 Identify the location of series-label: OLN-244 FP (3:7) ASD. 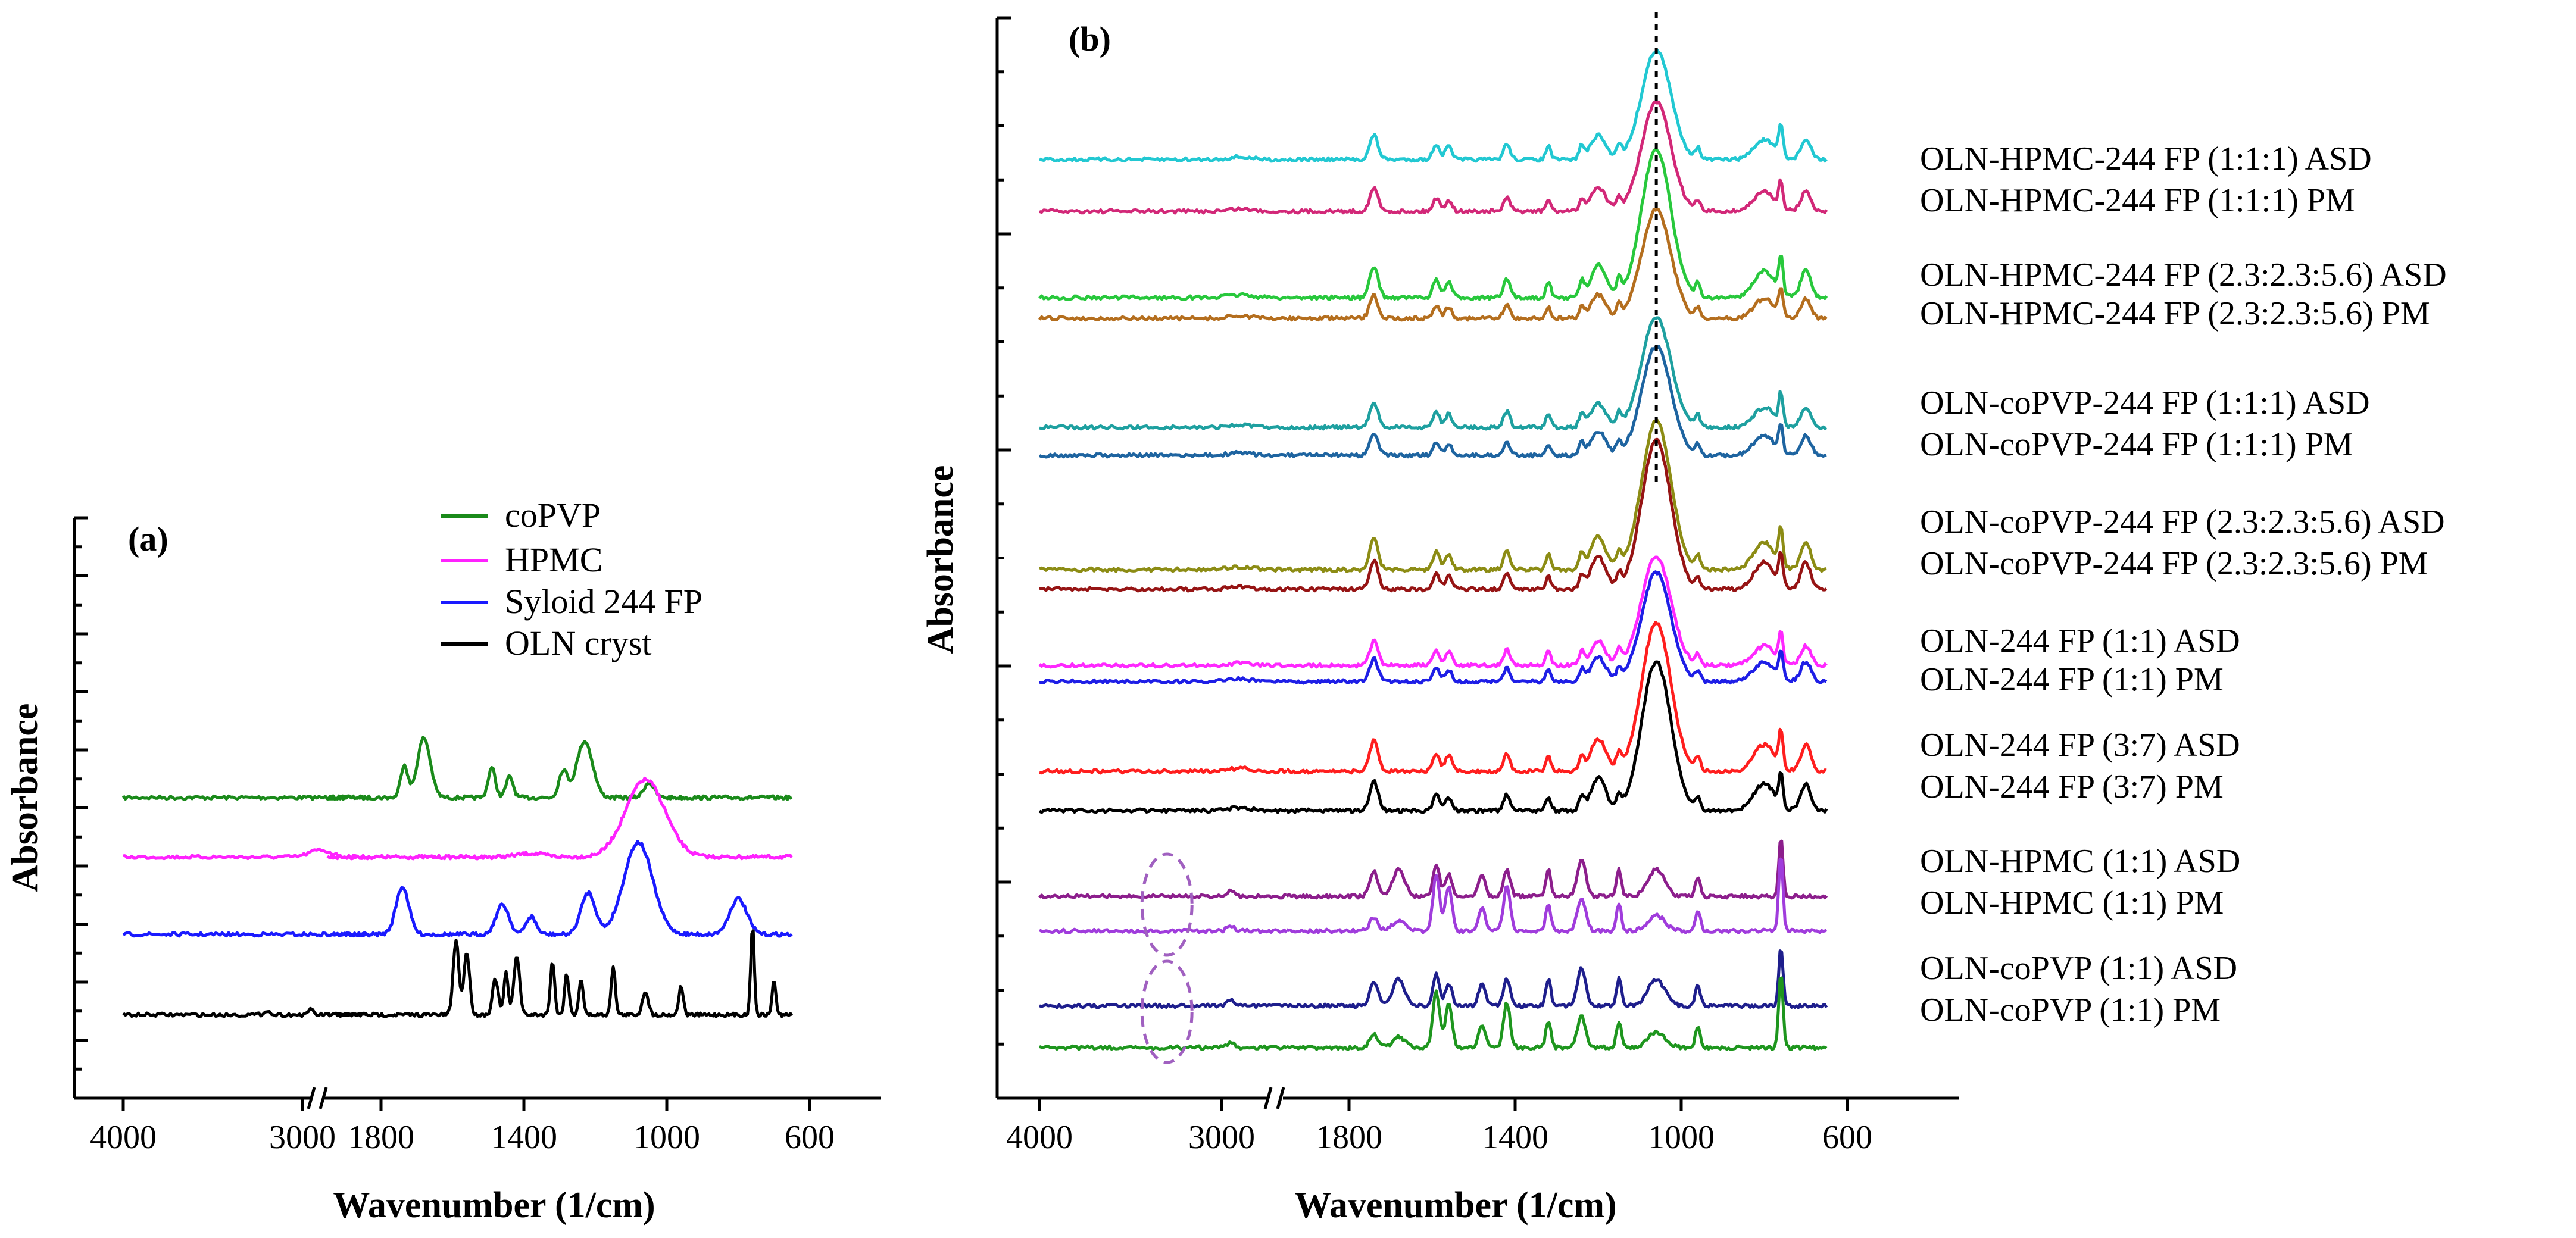
(2080, 745).